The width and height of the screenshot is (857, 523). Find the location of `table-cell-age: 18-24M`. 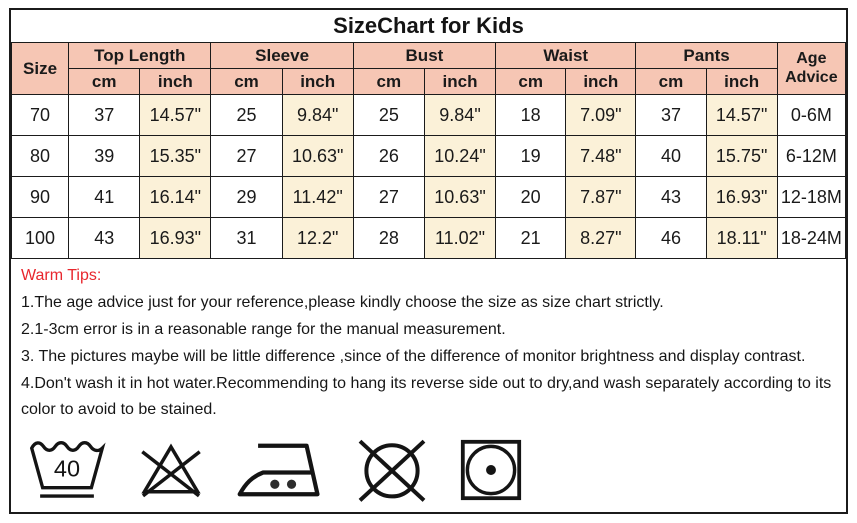

table-cell-age: 18-24M is located at coordinates (811, 238).